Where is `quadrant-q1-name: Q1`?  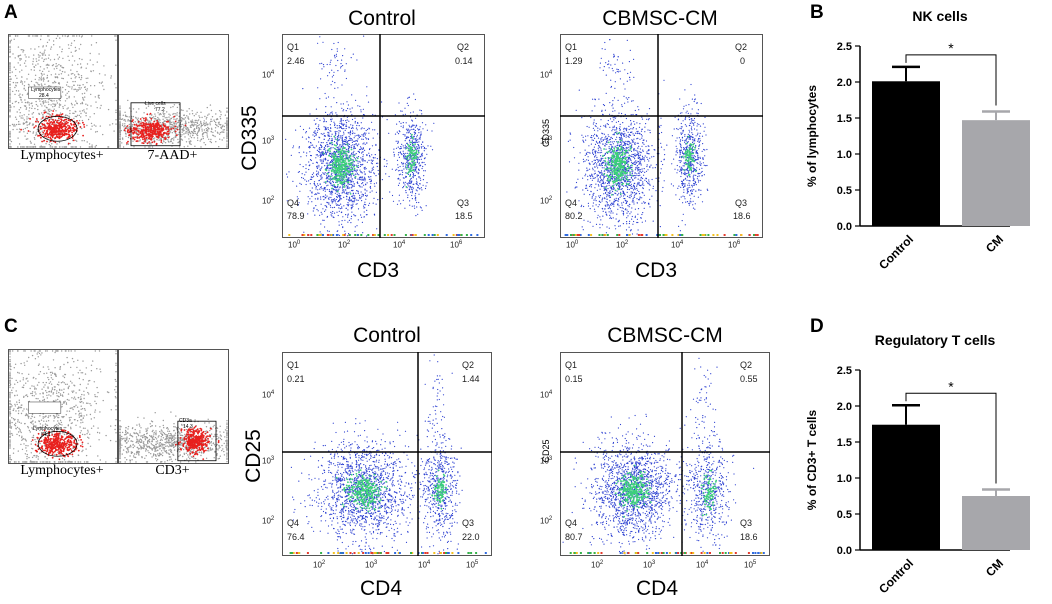 quadrant-q1-name: Q1 is located at coordinates (293, 47).